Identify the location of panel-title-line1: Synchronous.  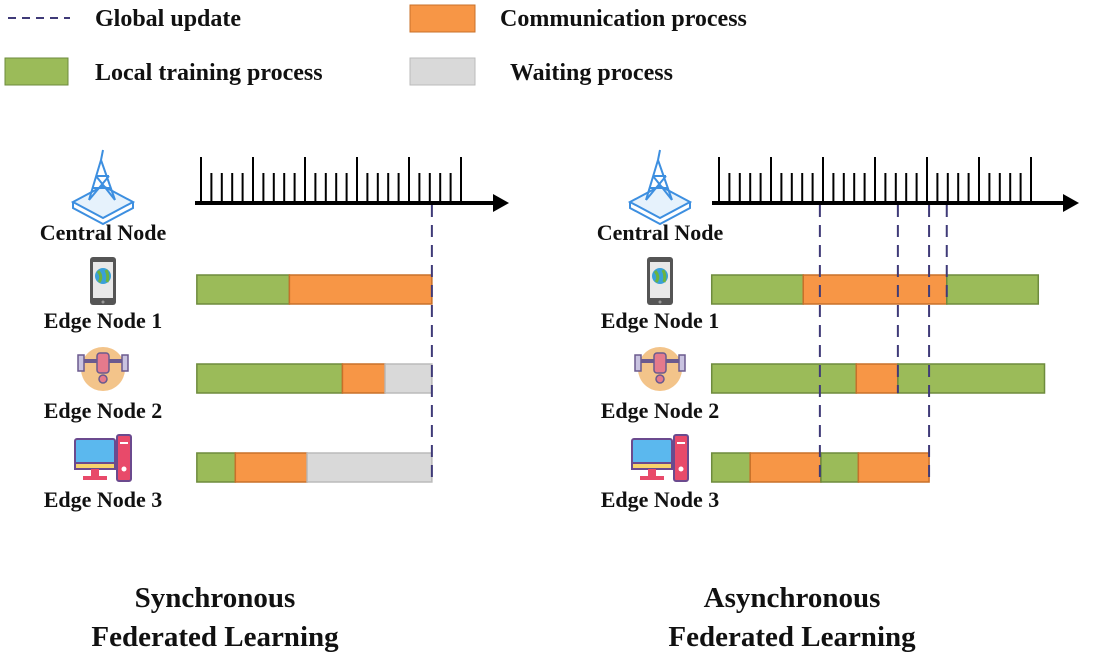
(215, 598).